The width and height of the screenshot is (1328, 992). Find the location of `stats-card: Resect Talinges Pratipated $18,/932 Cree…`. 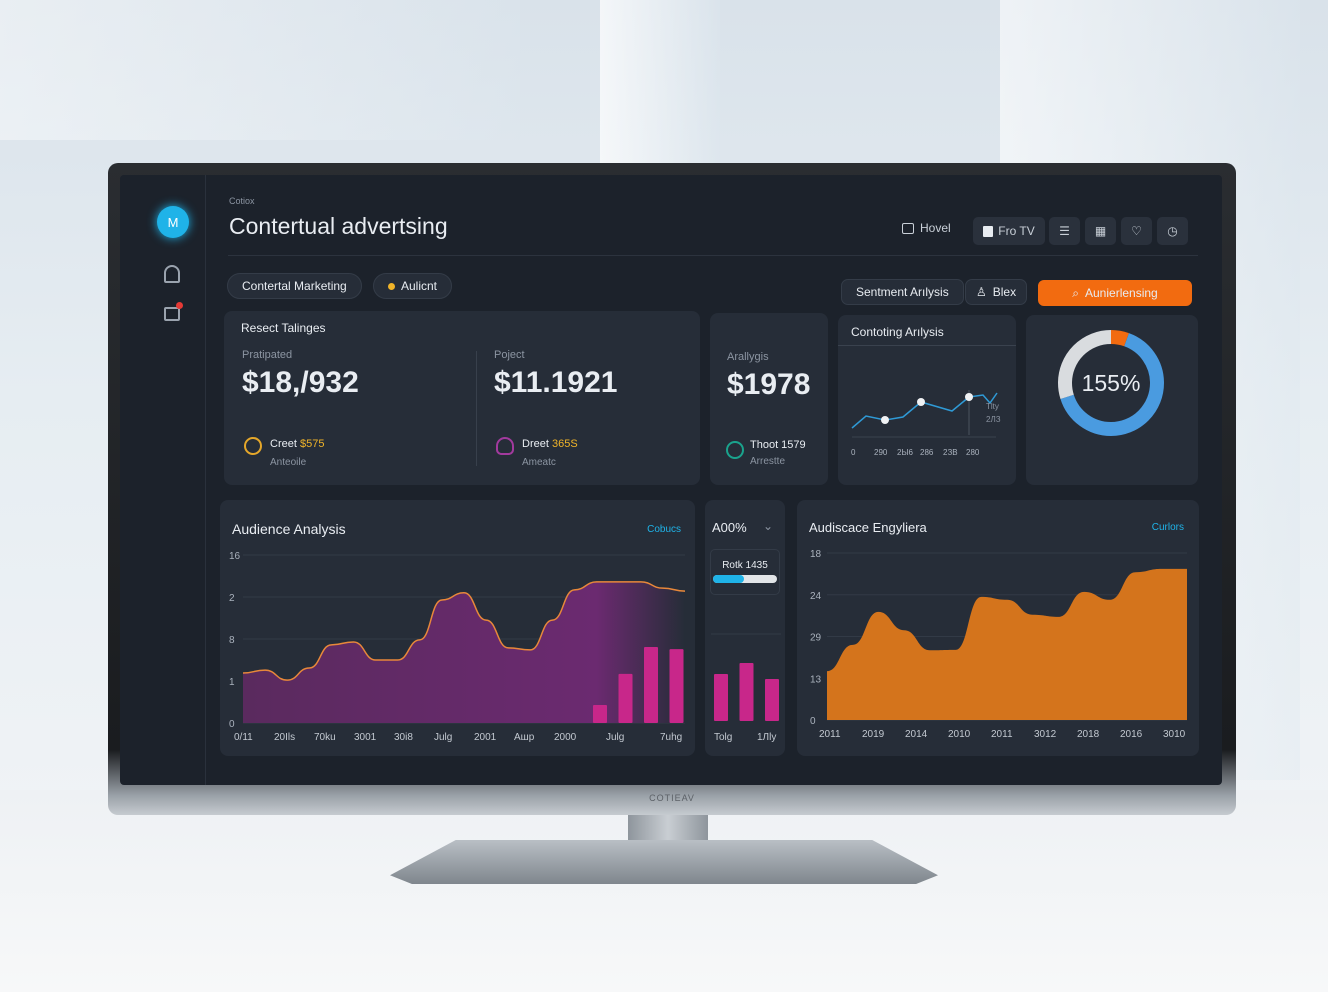

stats-card: Resect Talinges Pratipated $18,/932 Cree… is located at coordinates (462, 398).